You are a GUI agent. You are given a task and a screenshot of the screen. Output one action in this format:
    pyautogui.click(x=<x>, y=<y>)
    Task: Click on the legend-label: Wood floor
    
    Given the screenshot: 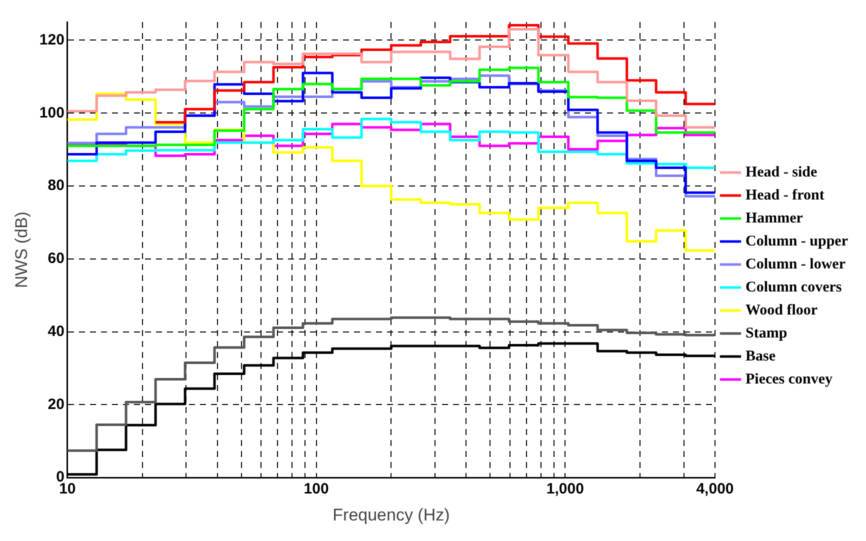 What is the action you would take?
    pyautogui.click(x=781, y=310)
    